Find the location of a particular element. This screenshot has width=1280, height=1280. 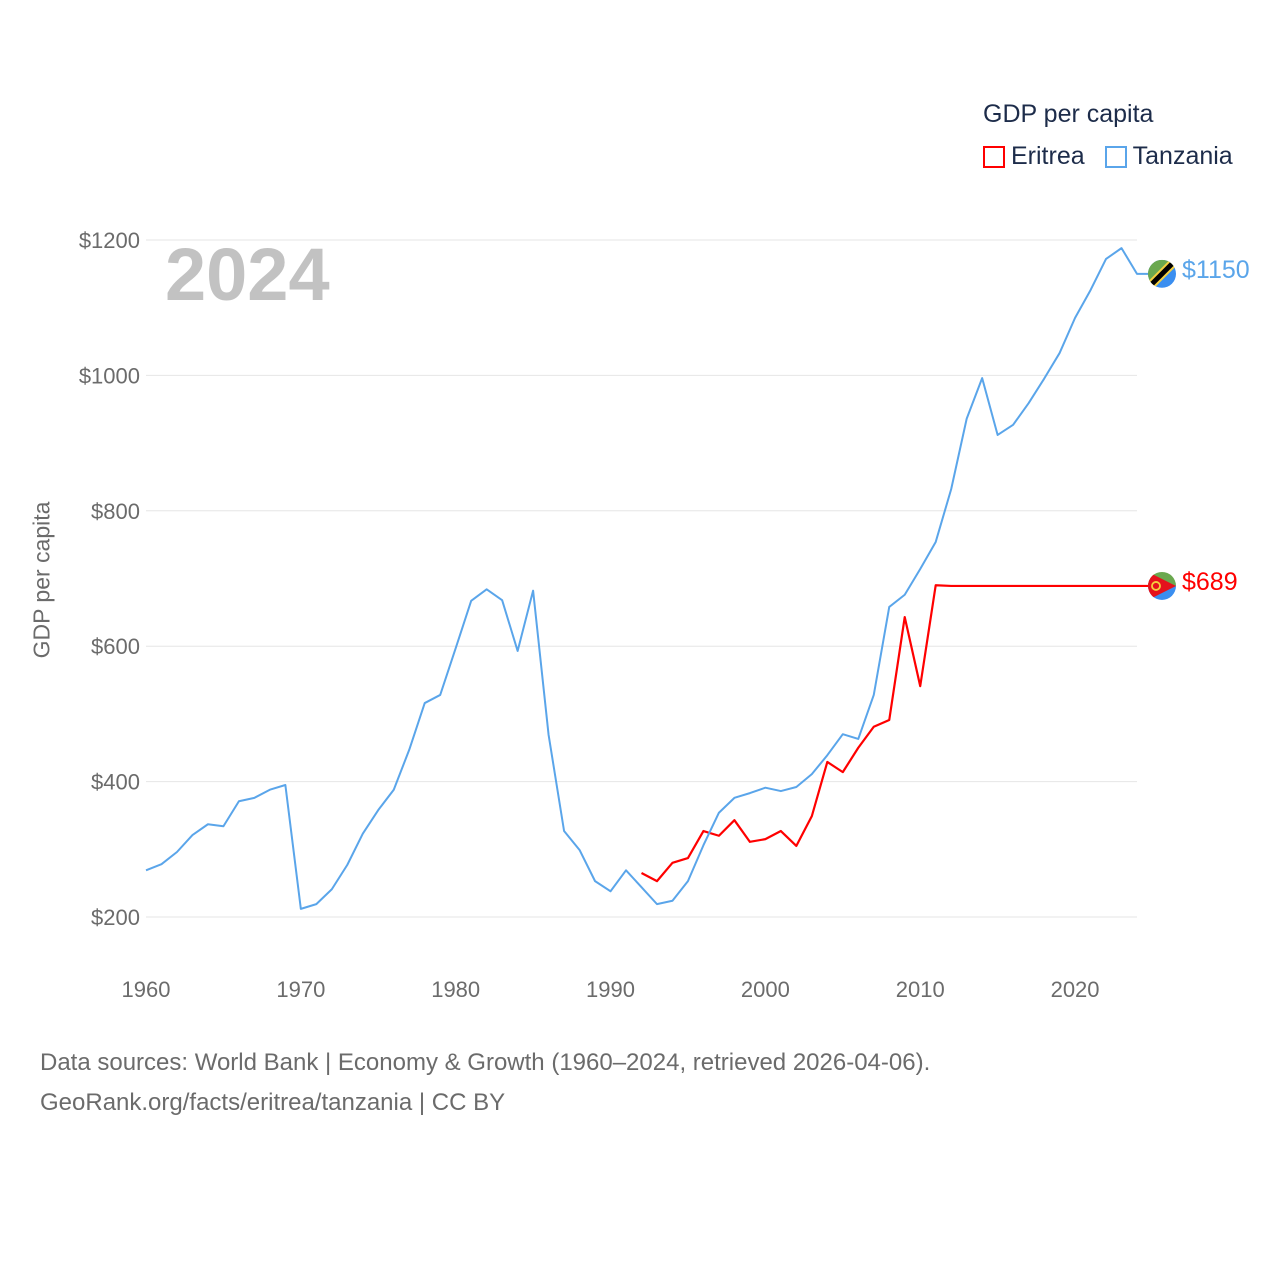

year-label: 2024 is located at coordinates (247, 274).